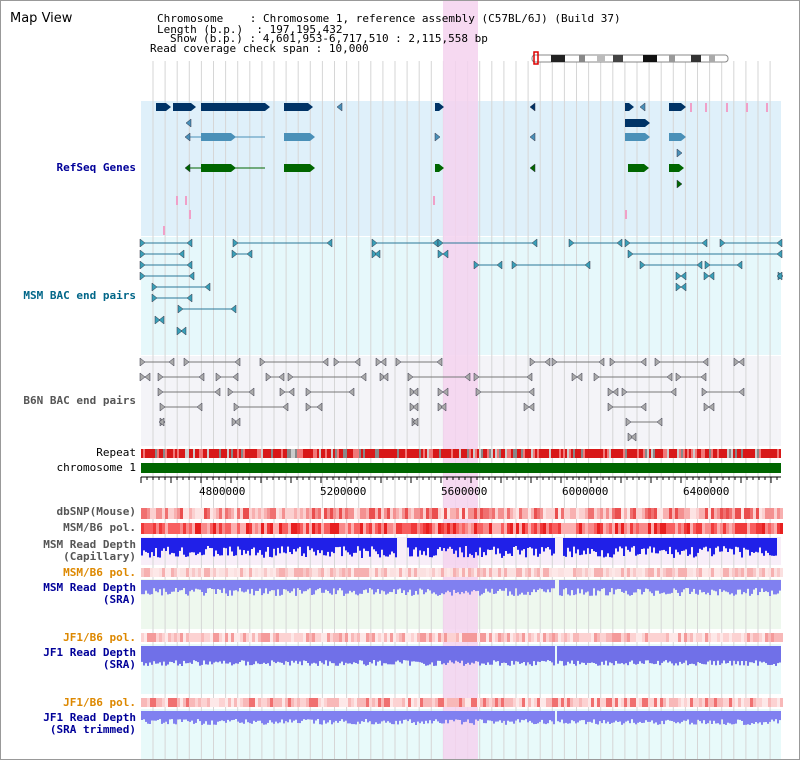  Describe the element at coordinates (434, 200) in the screenshot. I see `refseq-mark` at that location.